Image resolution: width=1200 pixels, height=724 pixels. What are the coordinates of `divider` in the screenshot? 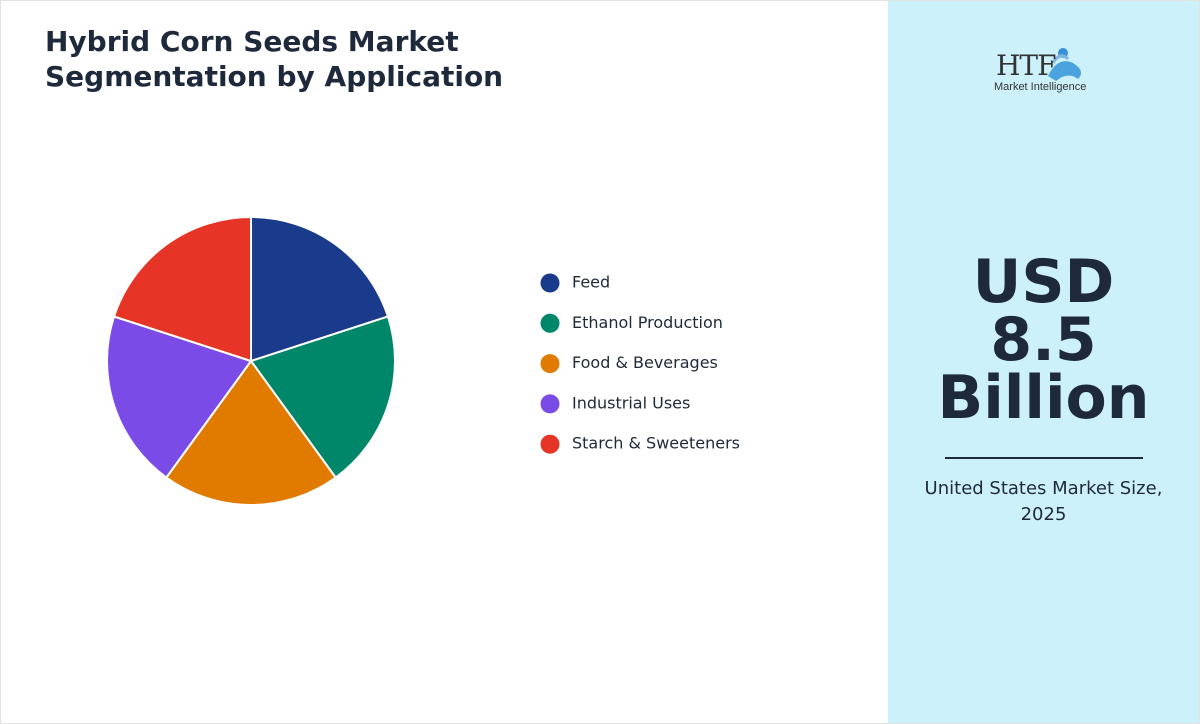 It's located at (1044, 458).